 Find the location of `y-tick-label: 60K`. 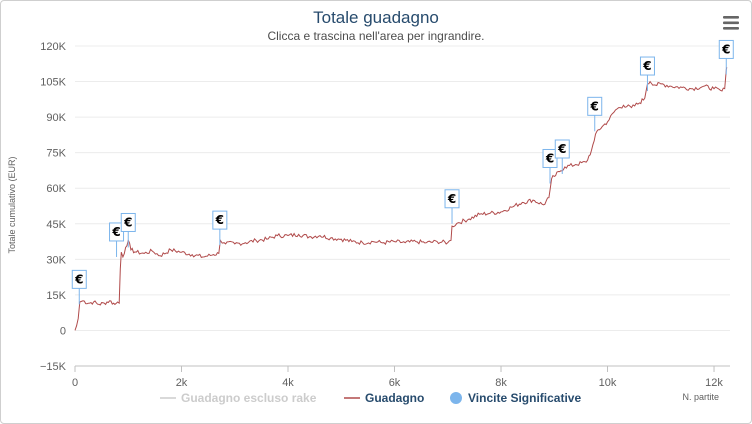

y-tick-label: 60K is located at coordinates (56, 189).